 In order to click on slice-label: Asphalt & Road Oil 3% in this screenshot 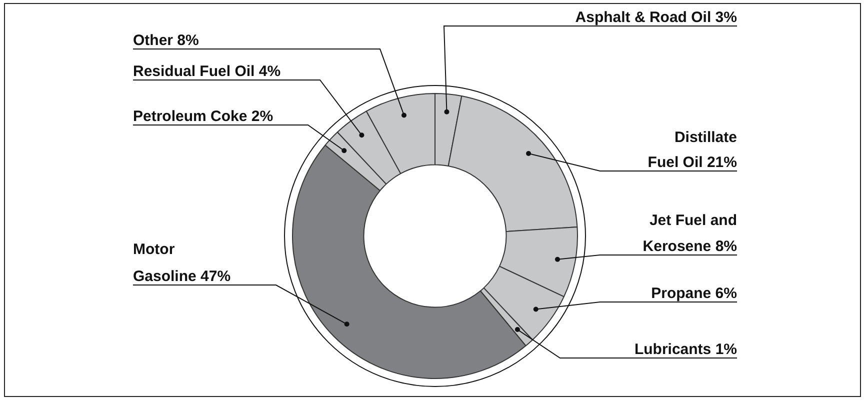, I will do `click(656, 17)`.